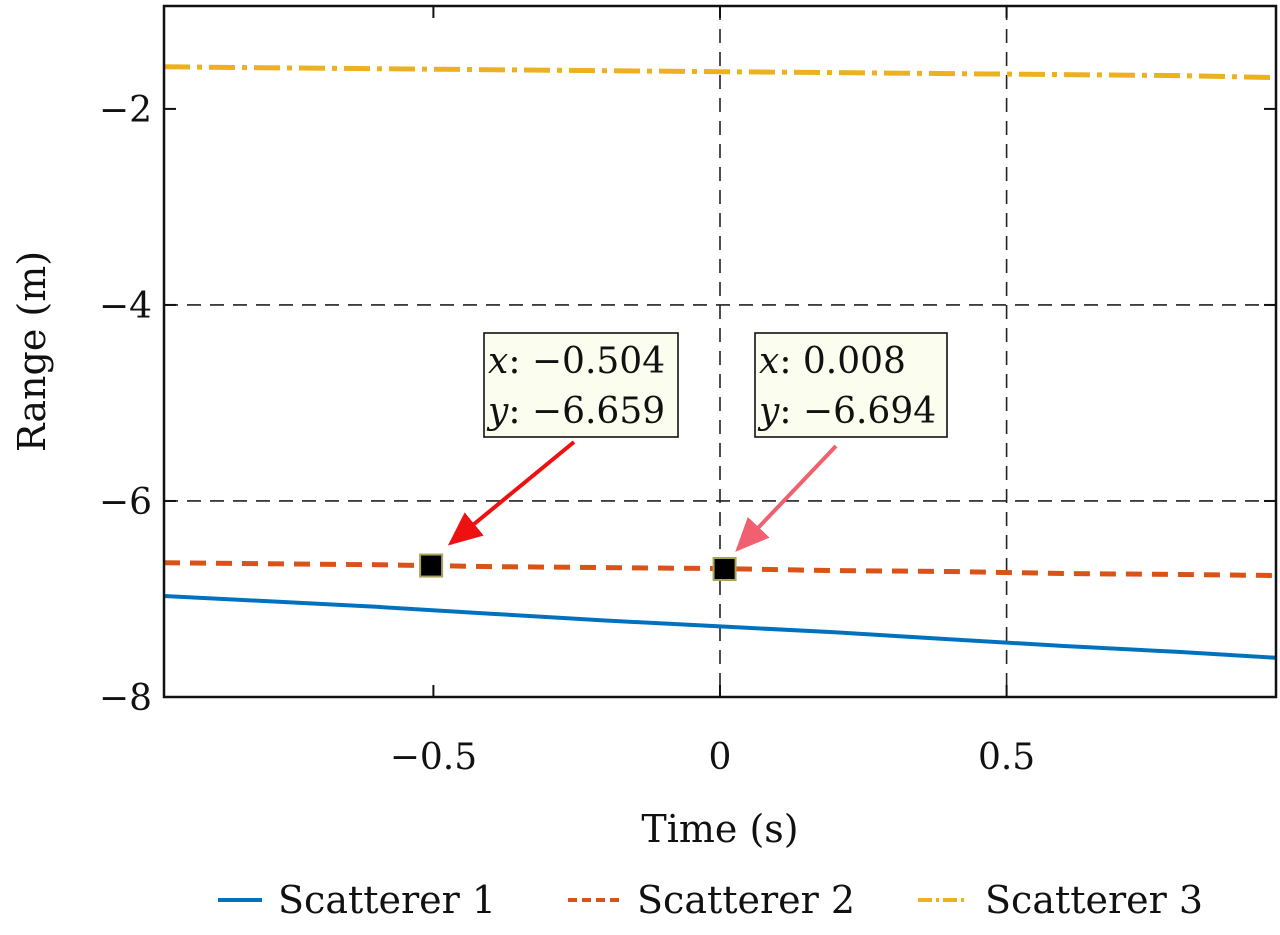 Image resolution: width=1280 pixels, height=935 pixels. I want to click on legend: Scatterer 1 Scatterer 2 Scatterer 3, so click(710, 900).